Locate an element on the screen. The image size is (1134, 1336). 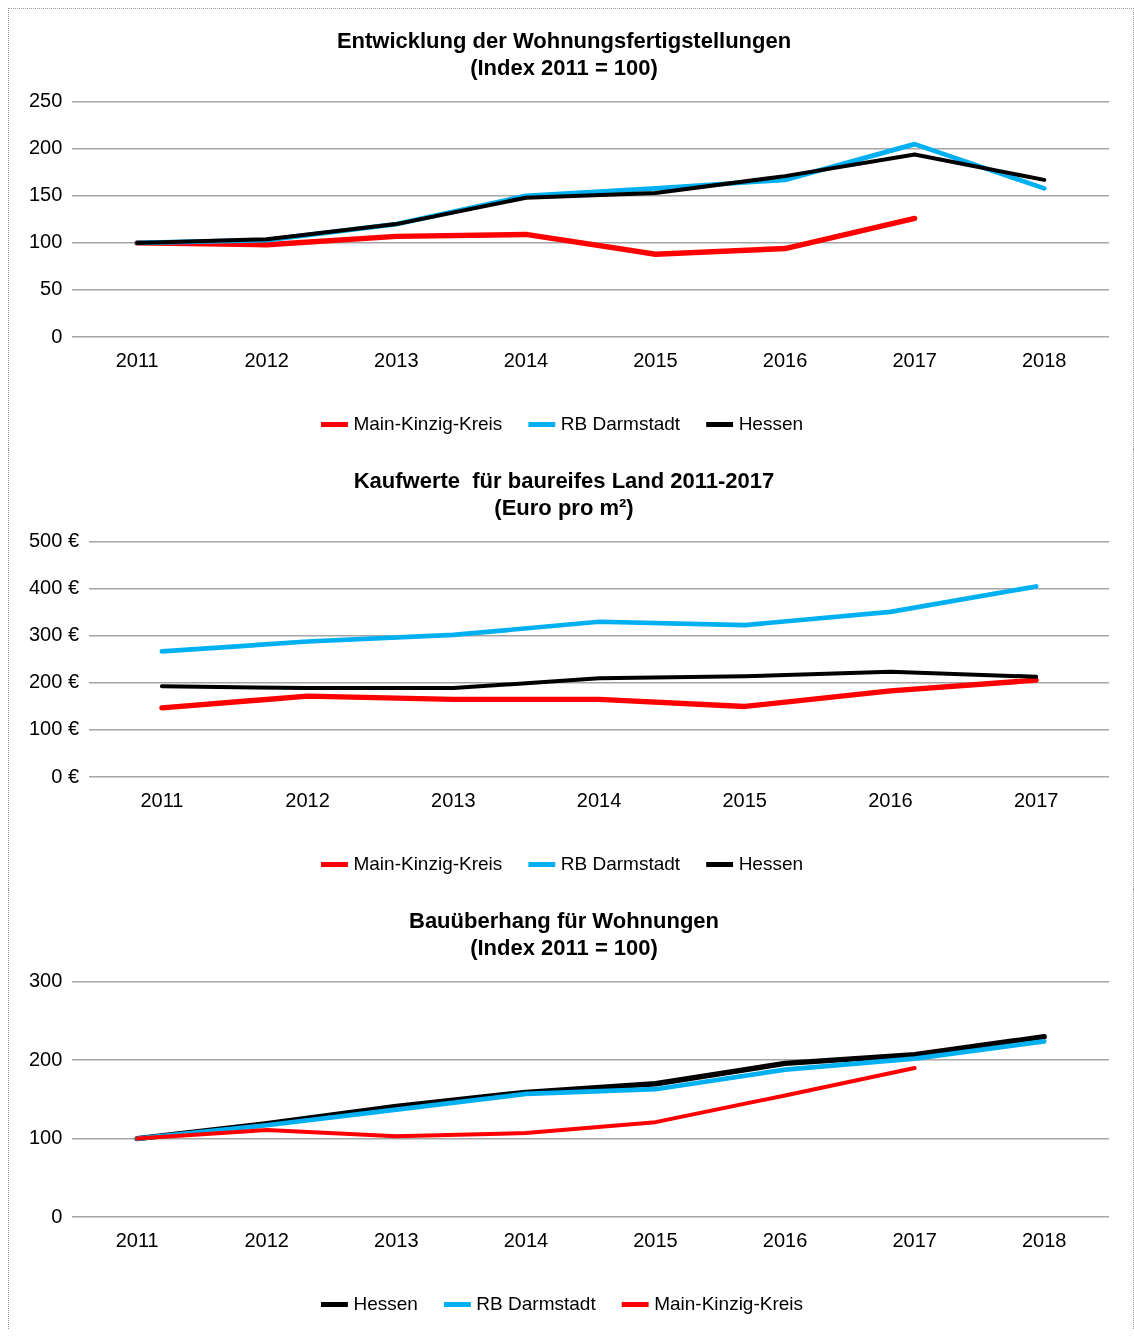
y-tick-label: 300 is located at coordinates (45, 980).